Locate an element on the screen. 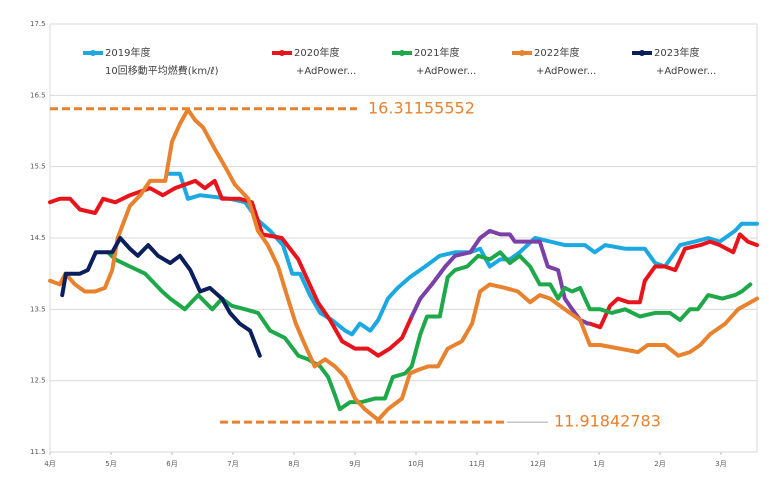 This screenshot has height=481, width=777. x-tick-label: 9月 is located at coordinates (354, 464).